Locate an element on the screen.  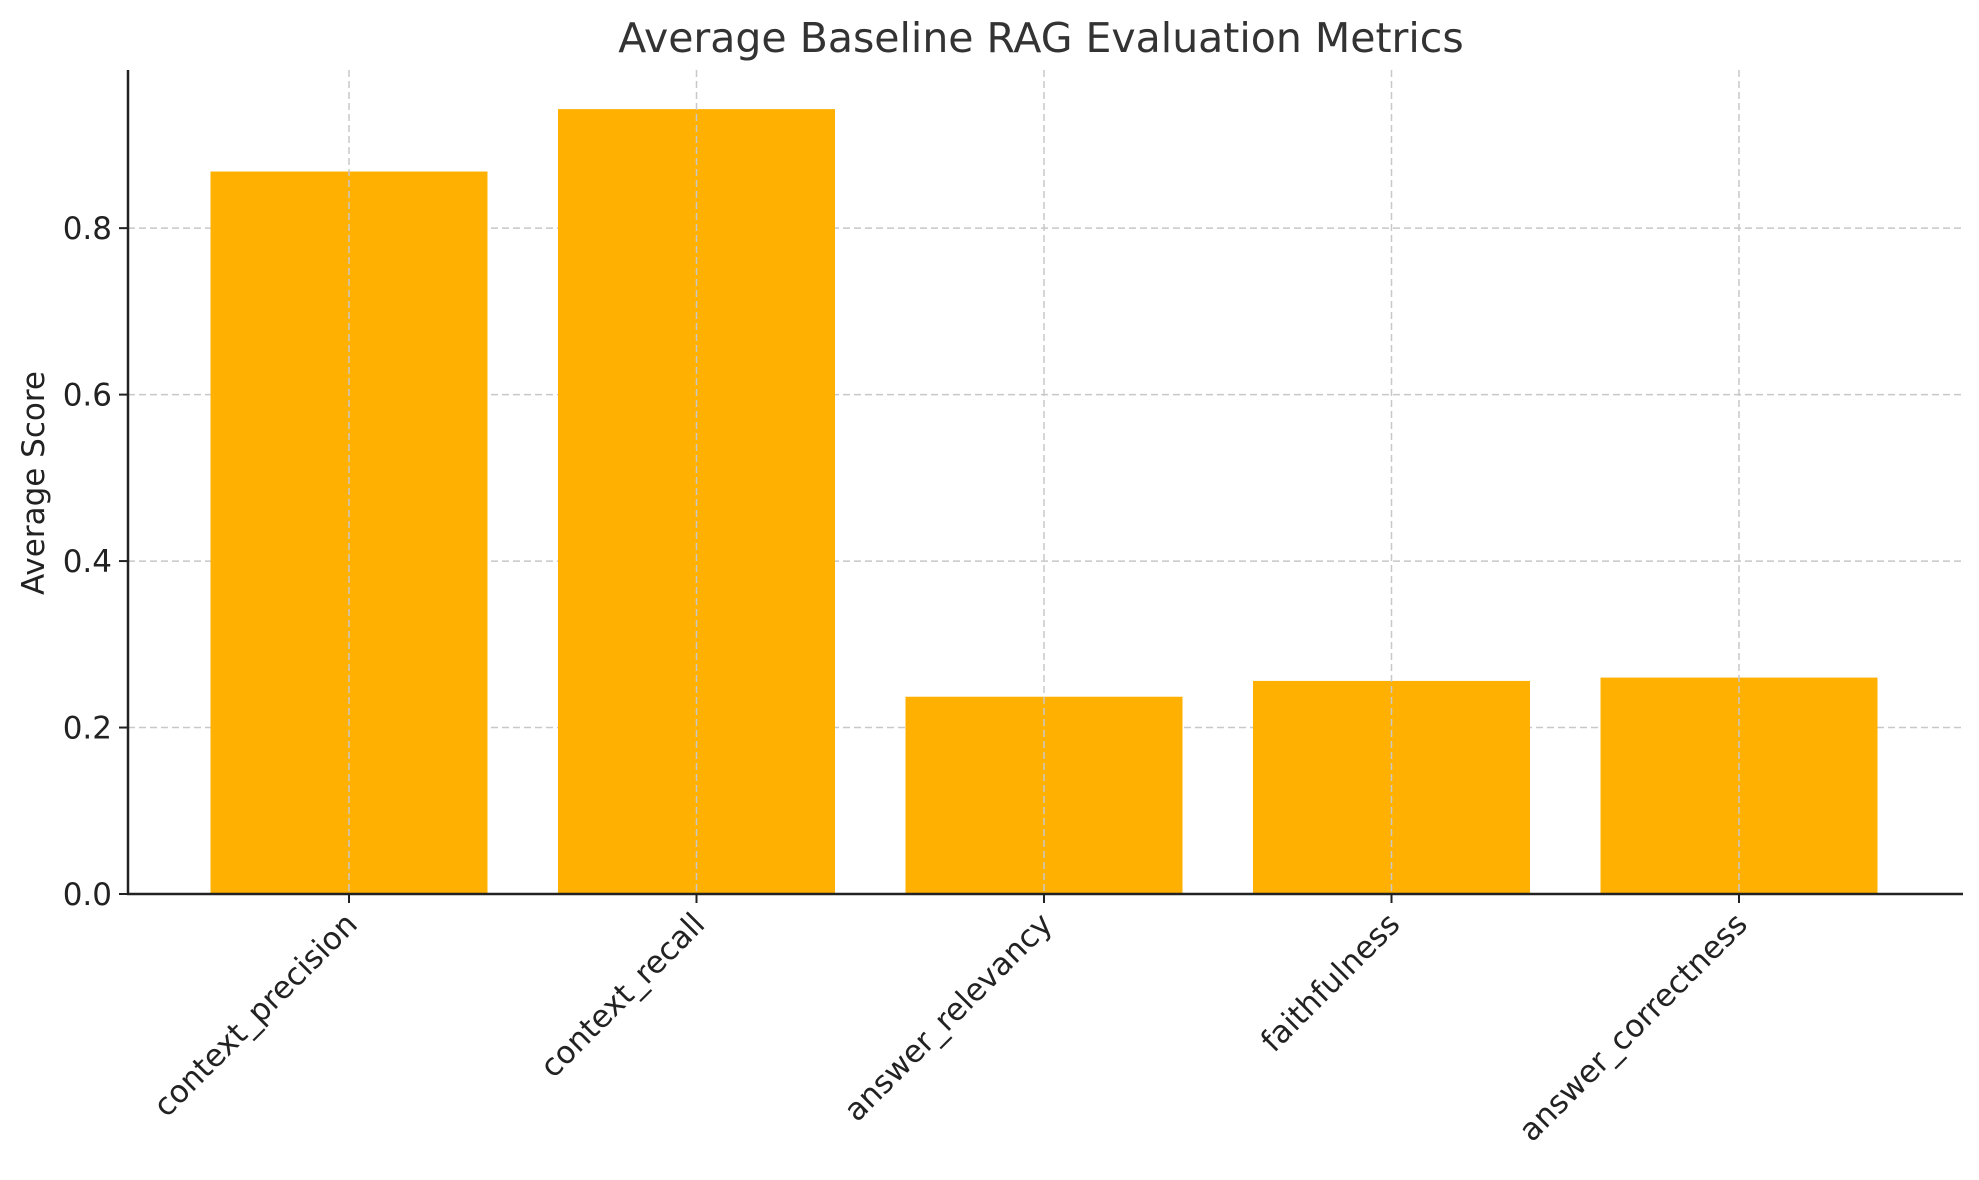
y-axis-ticks: 0.0 0.2 0.4 0.6 0.8 is located at coordinates (95, 562).